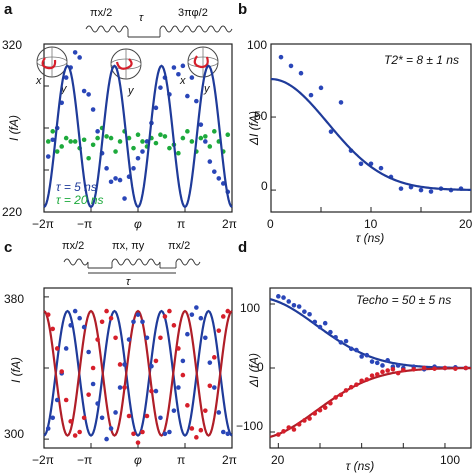 This screenshot has width=474, height=474. Describe the element at coordinates (107, 29) in the screenshot. I see `pulse-wave-a1` at that location.